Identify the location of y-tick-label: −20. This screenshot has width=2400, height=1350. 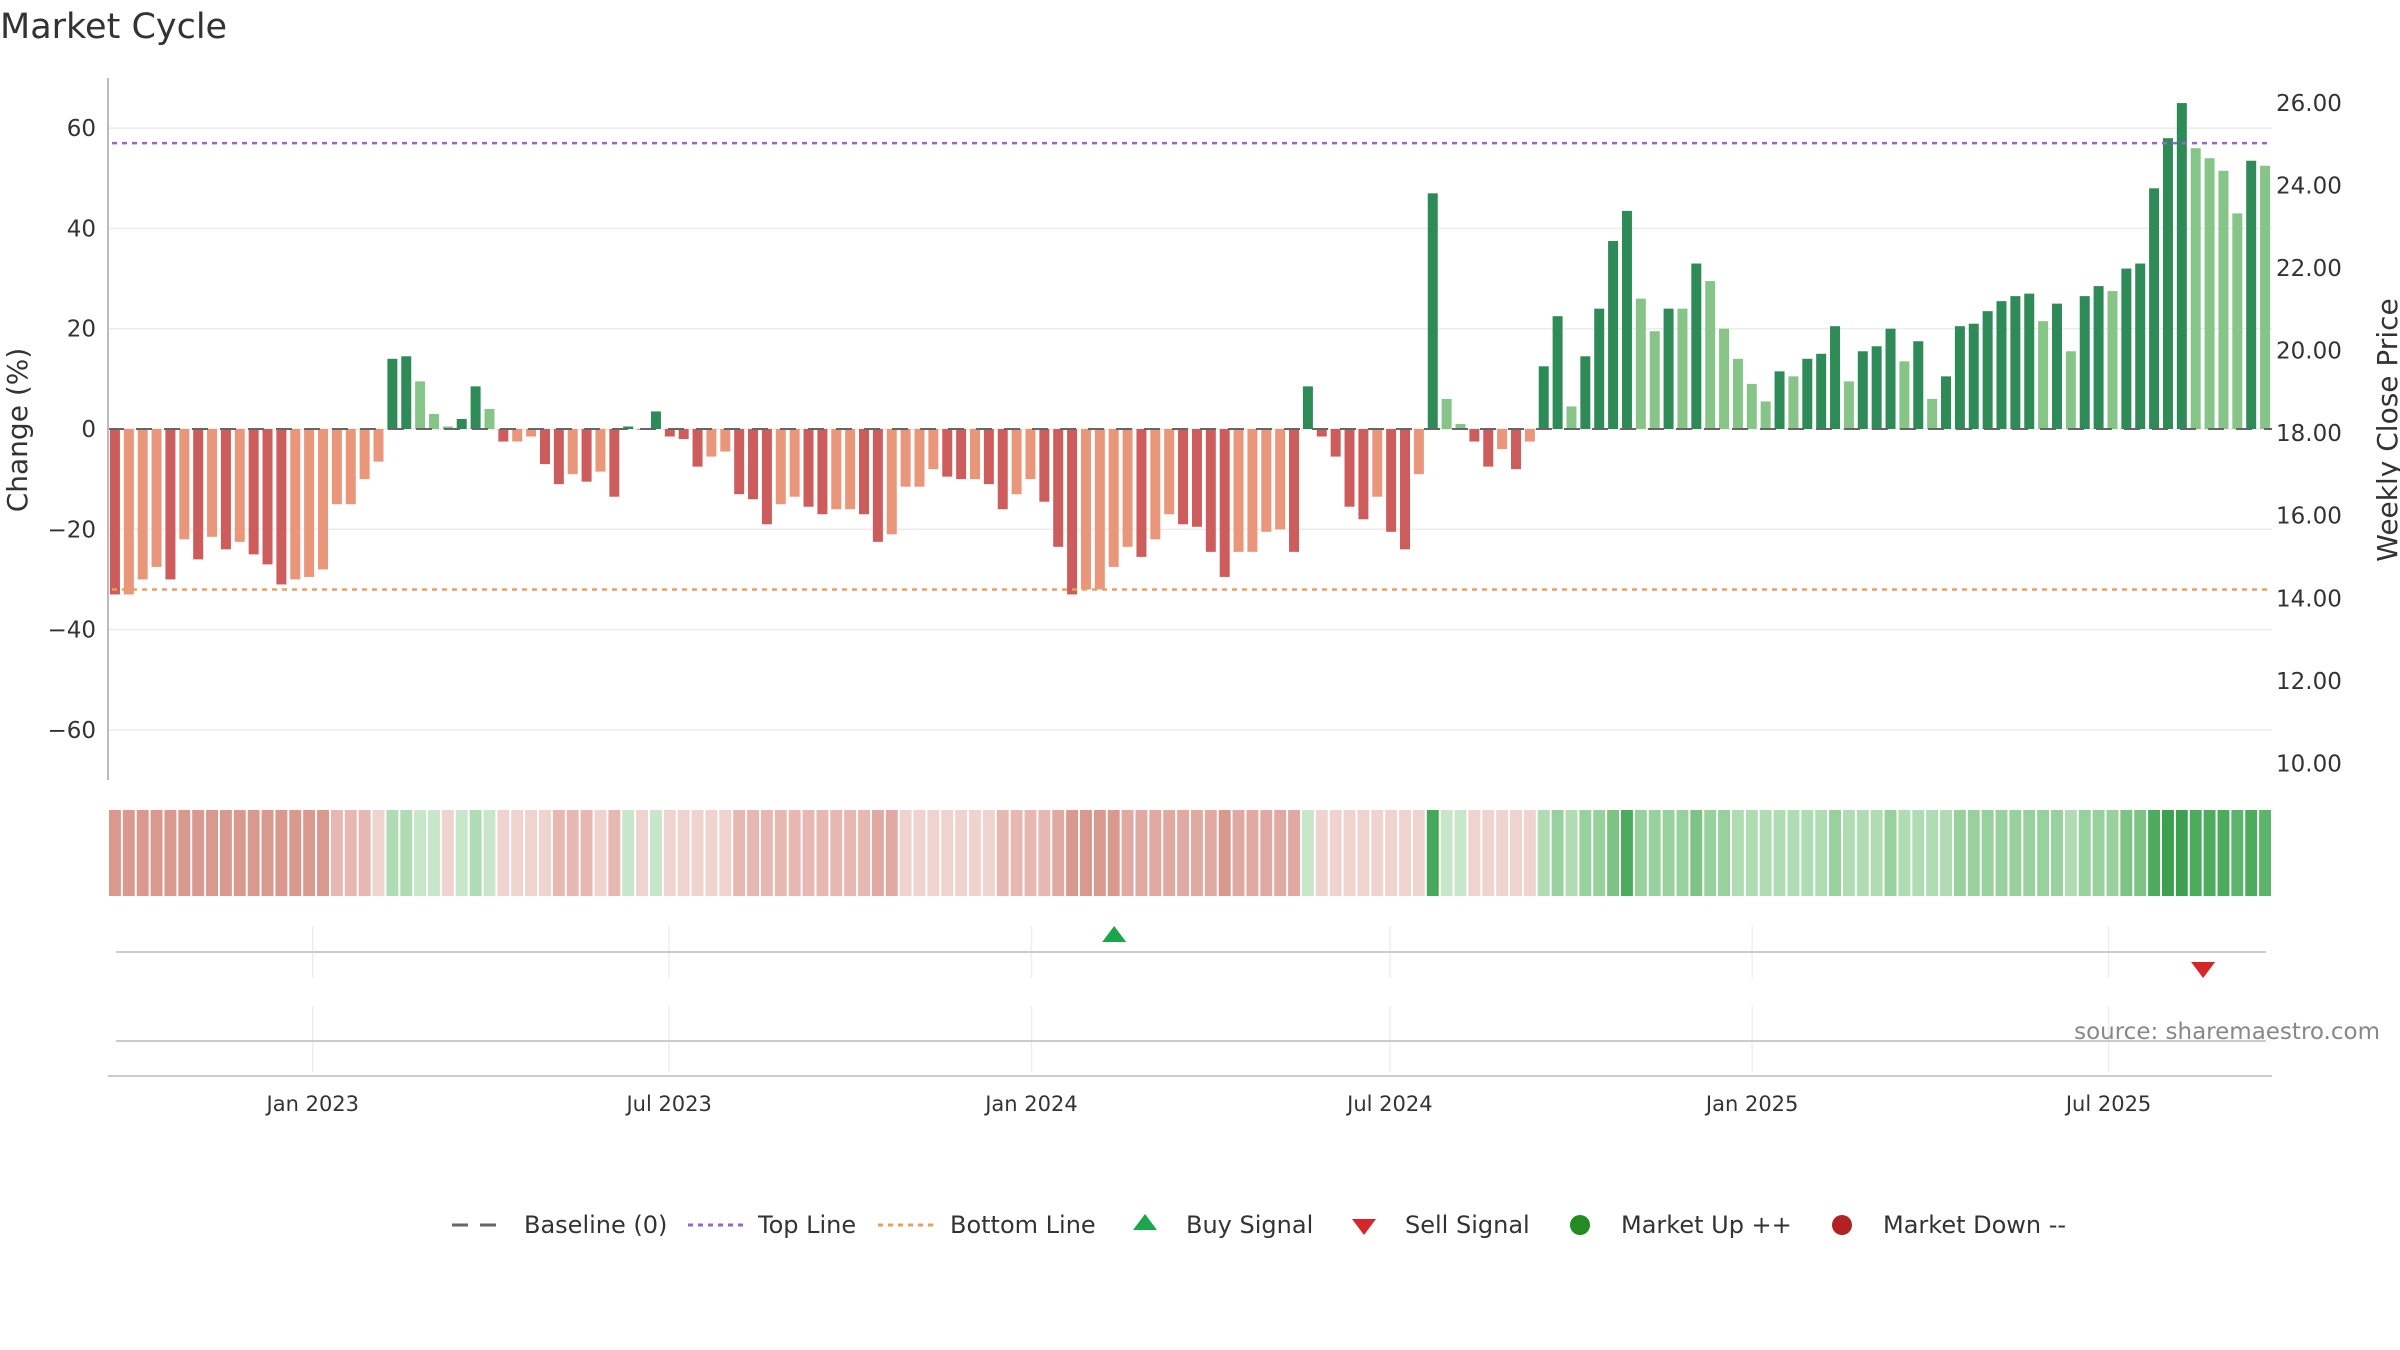
(71, 530).